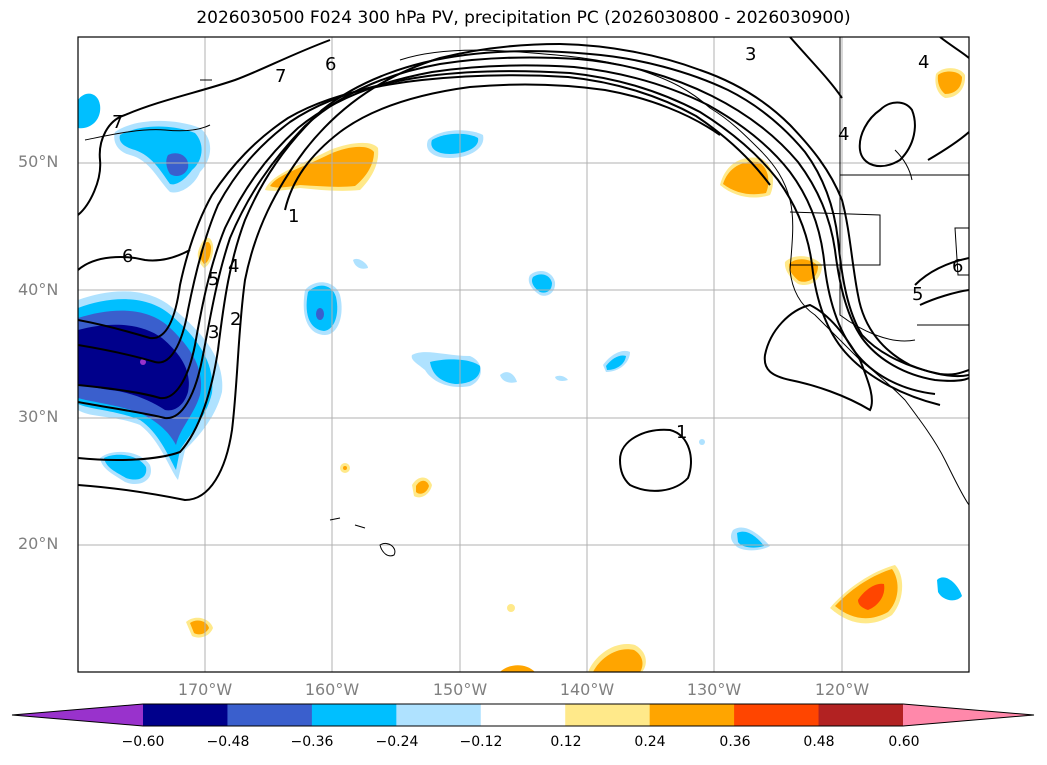 This screenshot has height=765, width=1047. Describe the element at coordinates (143, 742) in the screenshot. I see `colorbar-tick-label: −0.60` at that location.